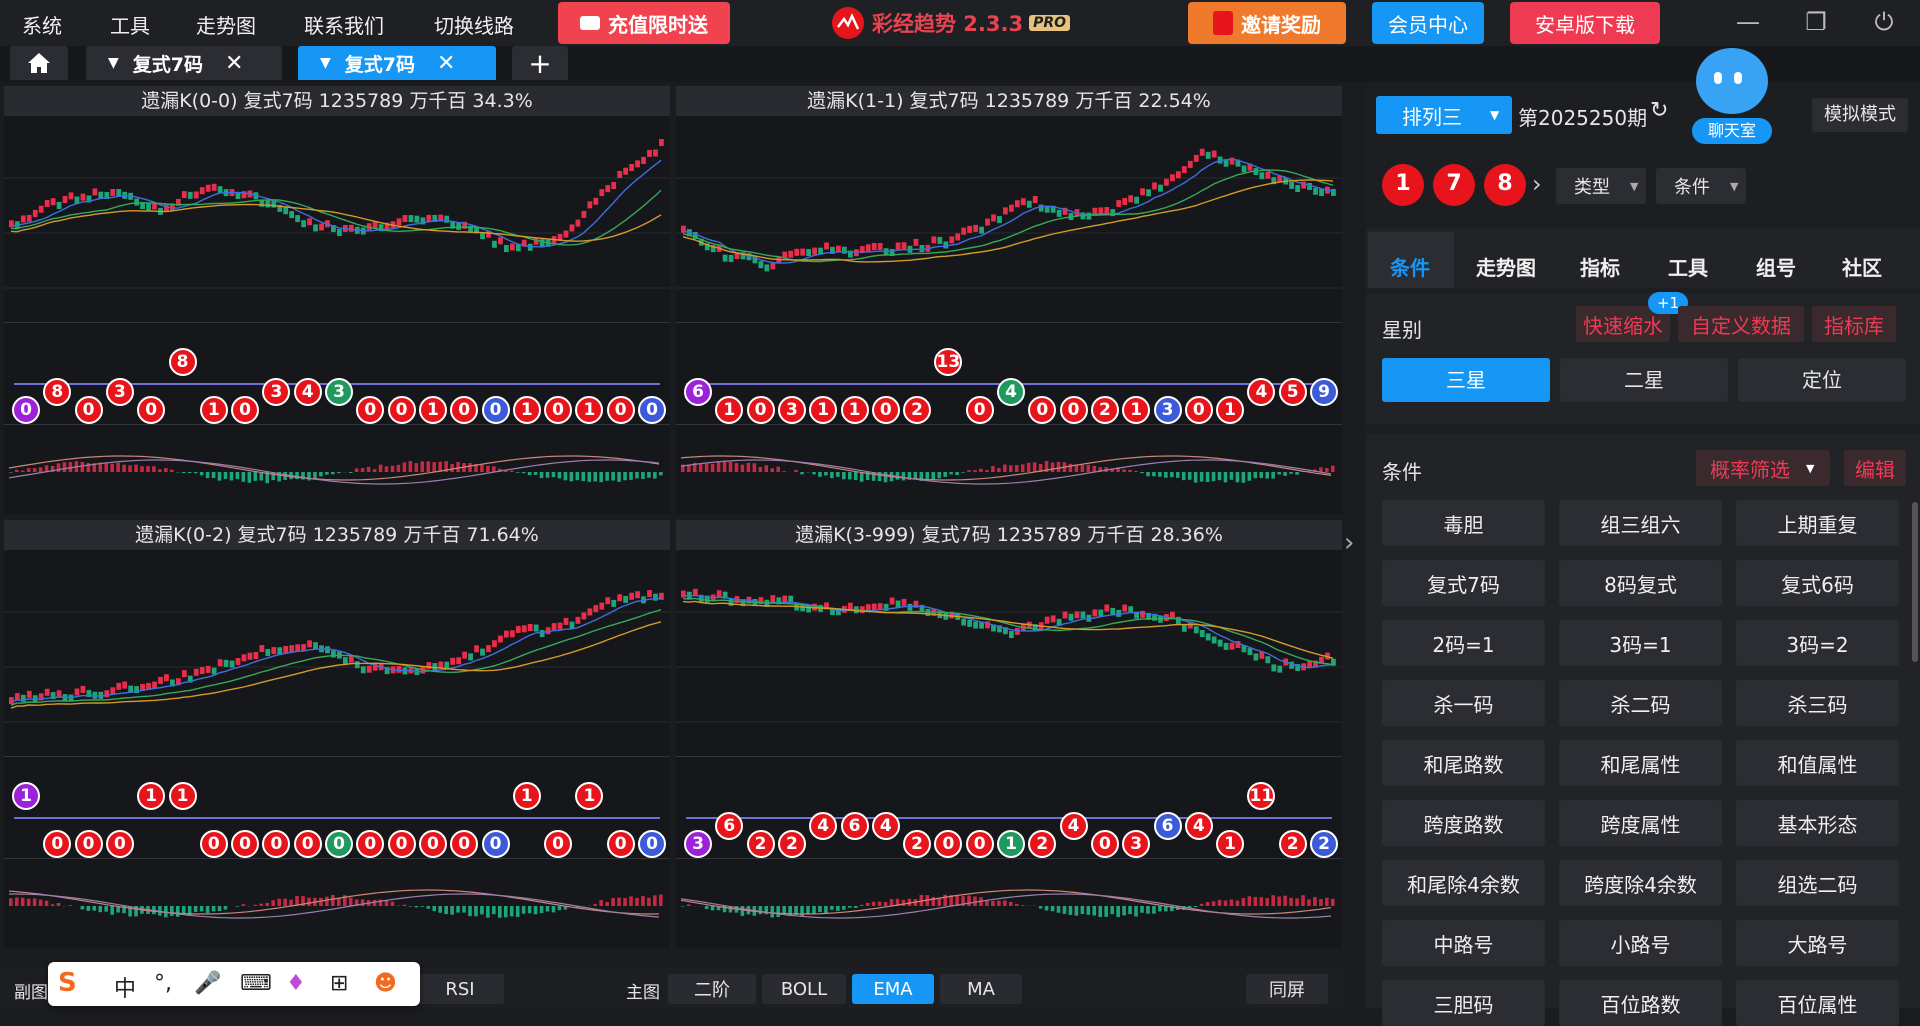 The image size is (1920, 1026). What do you see at coordinates (1741, 324) in the screenshot?
I see `custom-data-button: 自定义数据` at bounding box center [1741, 324].